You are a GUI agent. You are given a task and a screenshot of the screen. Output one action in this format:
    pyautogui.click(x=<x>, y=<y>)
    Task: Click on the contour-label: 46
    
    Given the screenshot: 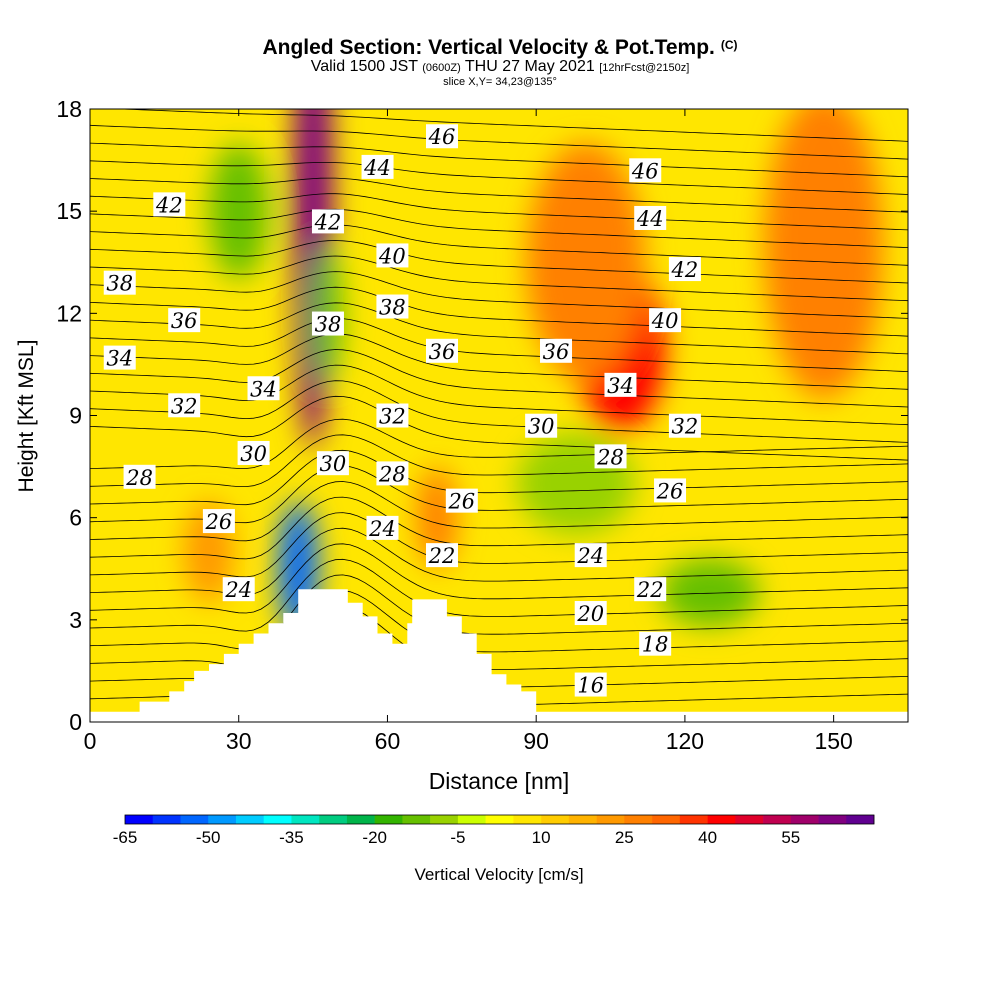 What is the action you would take?
    pyautogui.click(x=441, y=136)
    